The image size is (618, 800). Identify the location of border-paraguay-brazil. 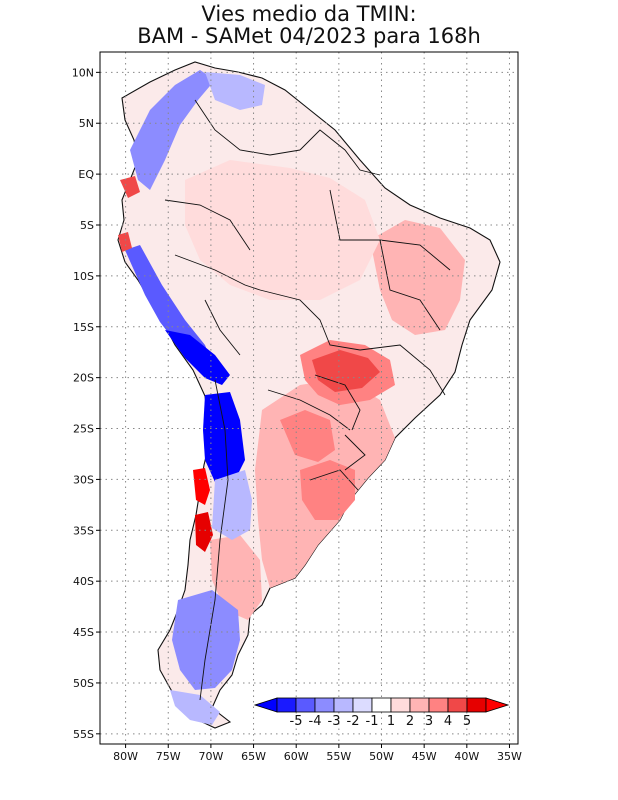
(337, 402).